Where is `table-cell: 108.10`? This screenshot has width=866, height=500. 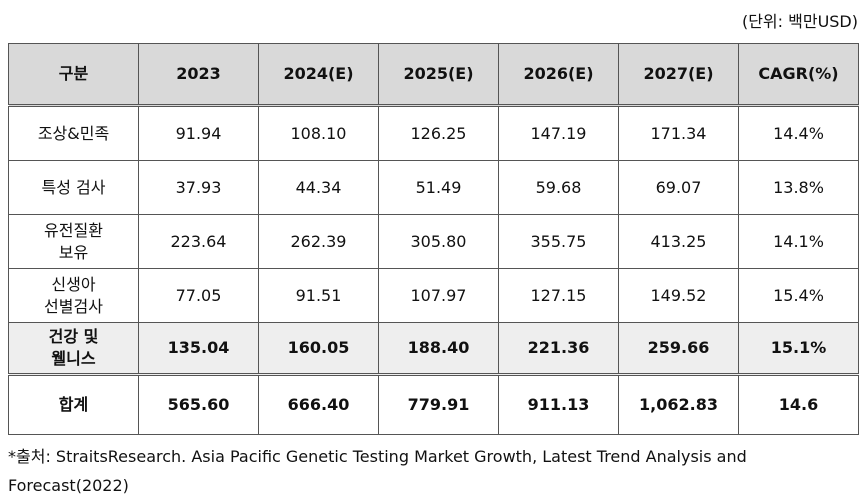
table-cell: 108.10 is located at coordinates (318, 133).